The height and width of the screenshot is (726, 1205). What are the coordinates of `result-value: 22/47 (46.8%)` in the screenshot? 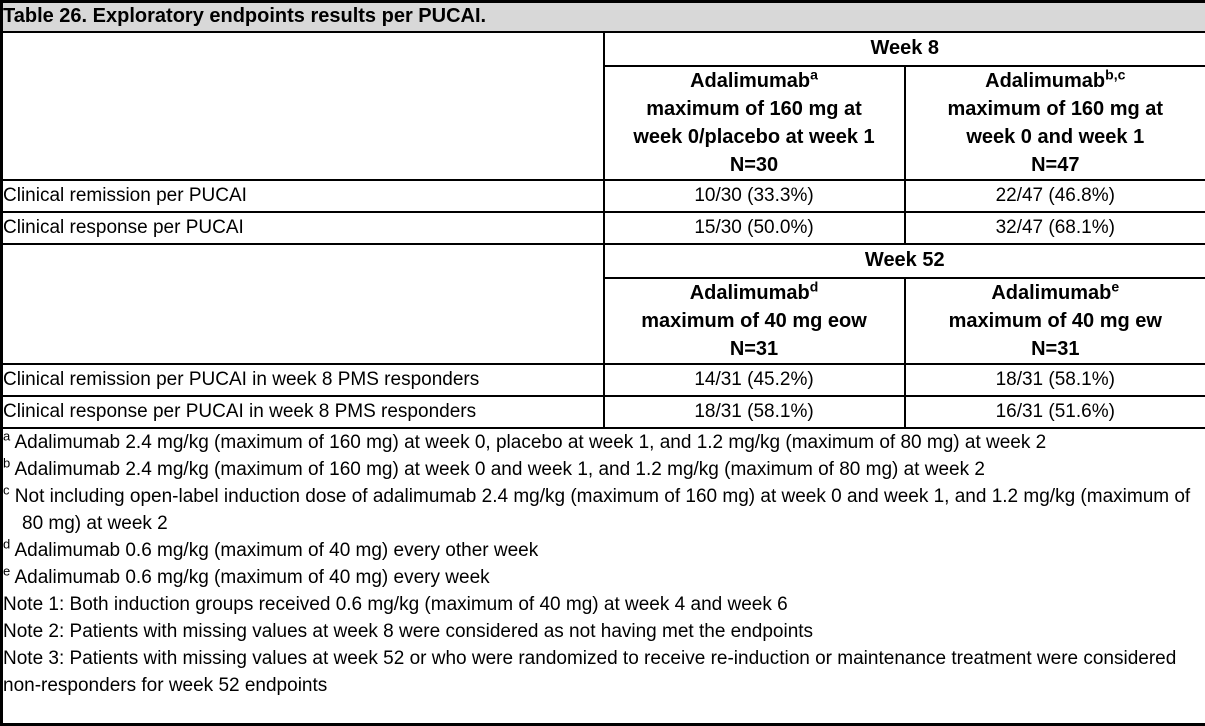 It's located at (1054, 195).